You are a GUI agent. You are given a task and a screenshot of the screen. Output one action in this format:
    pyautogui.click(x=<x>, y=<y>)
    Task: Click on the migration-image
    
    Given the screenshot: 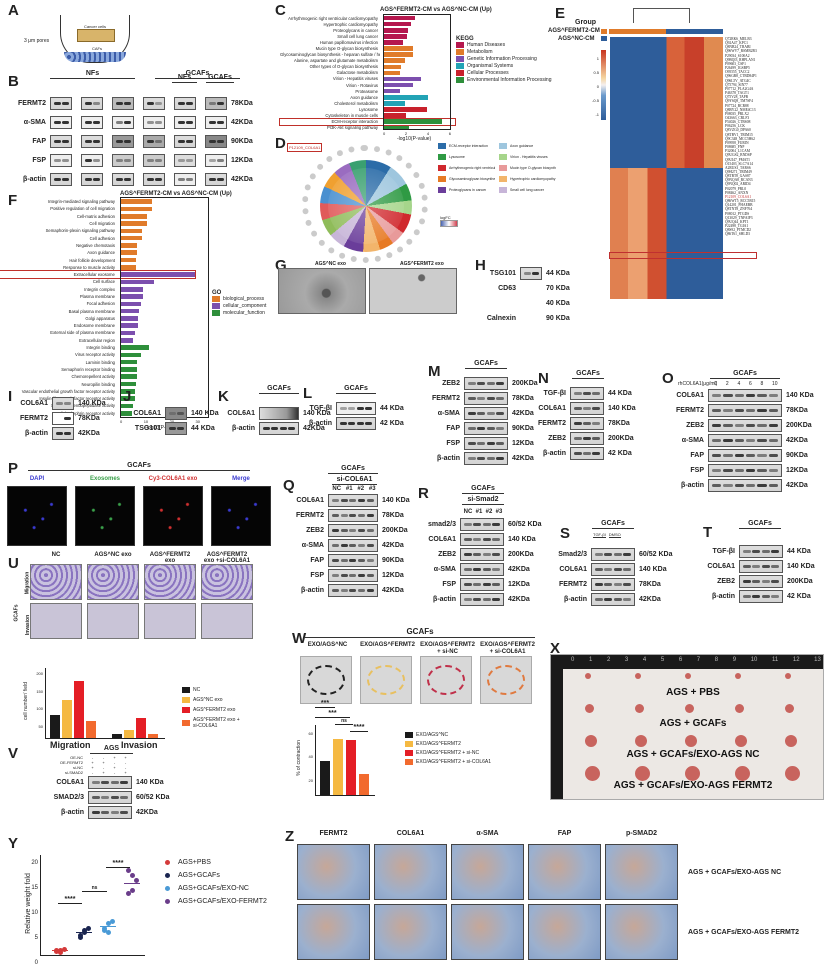 What is the action you would take?
    pyautogui.click(x=113, y=582)
    